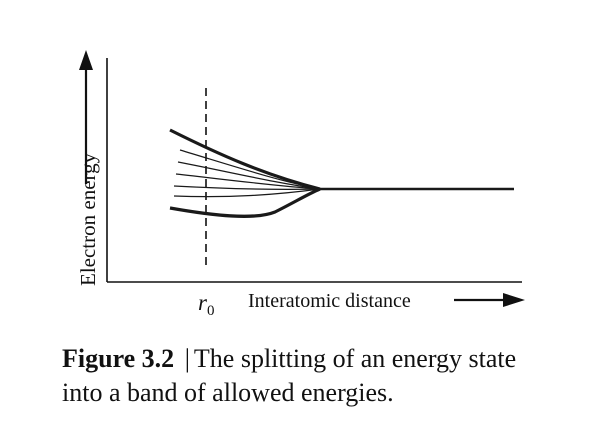 This screenshot has height=442, width=596. What do you see at coordinates (245, 202) in the screenshot?
I see `band-lower-edge` at bounding box center [245, 202].